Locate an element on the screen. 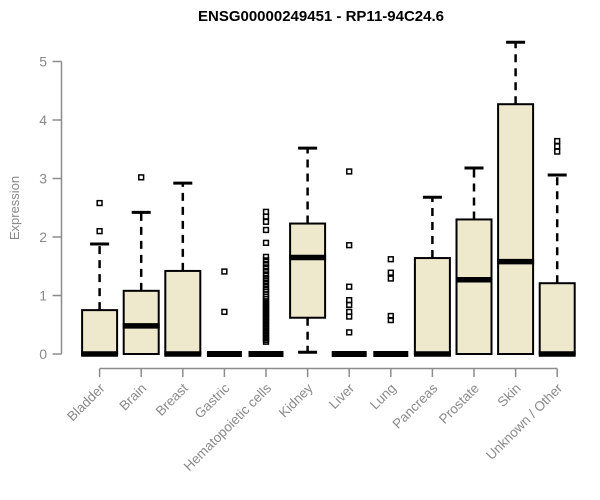 The width and height of the screenshot is (600, 500). box-lung is located at coordinates (391, 306).